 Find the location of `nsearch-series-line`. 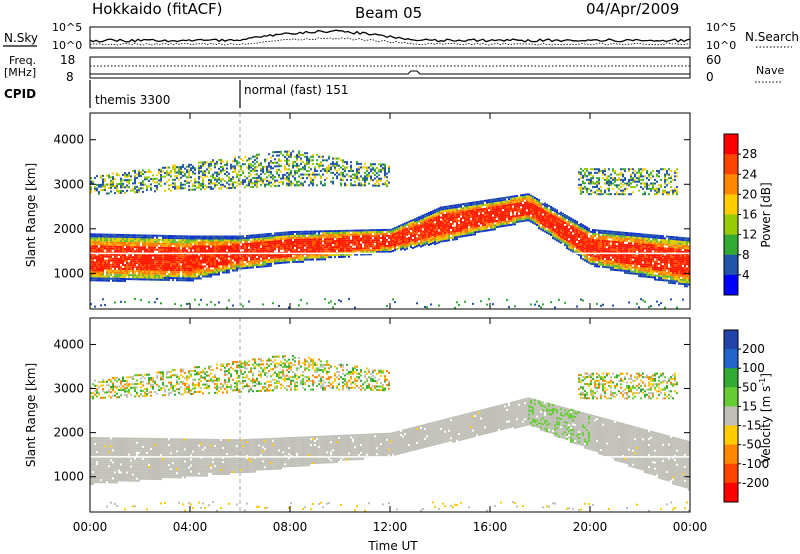

nsearch-series-line is located at coordinates (390, 41).